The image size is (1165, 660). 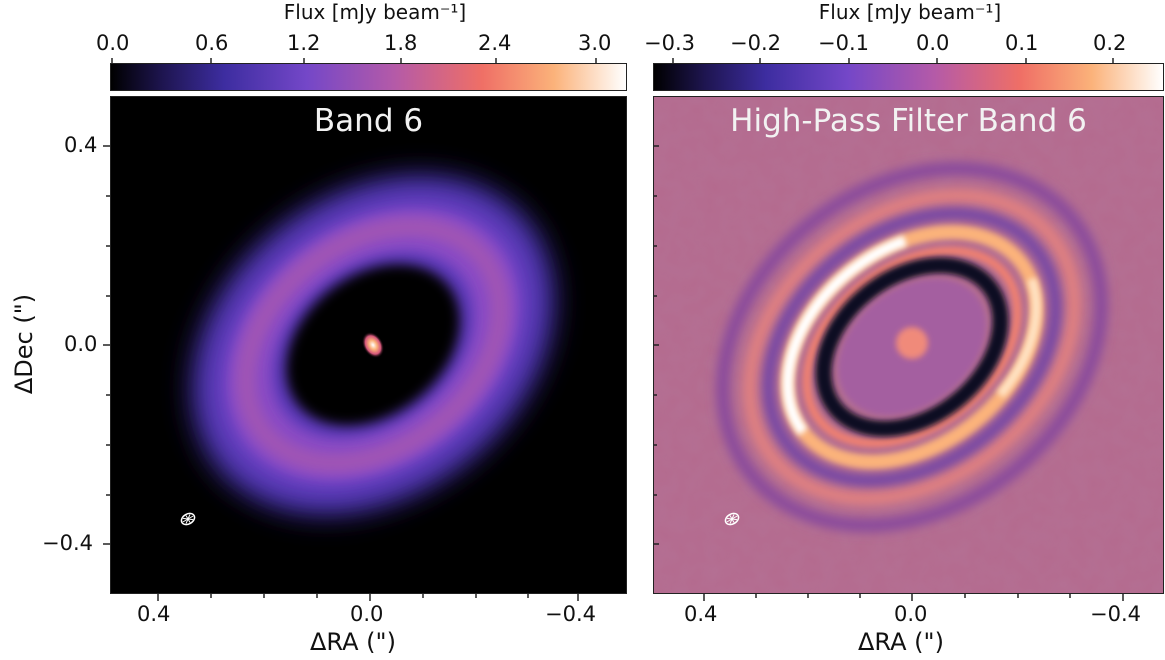 I want to click on beam-ellipse-left, so click(x=188, y=519).